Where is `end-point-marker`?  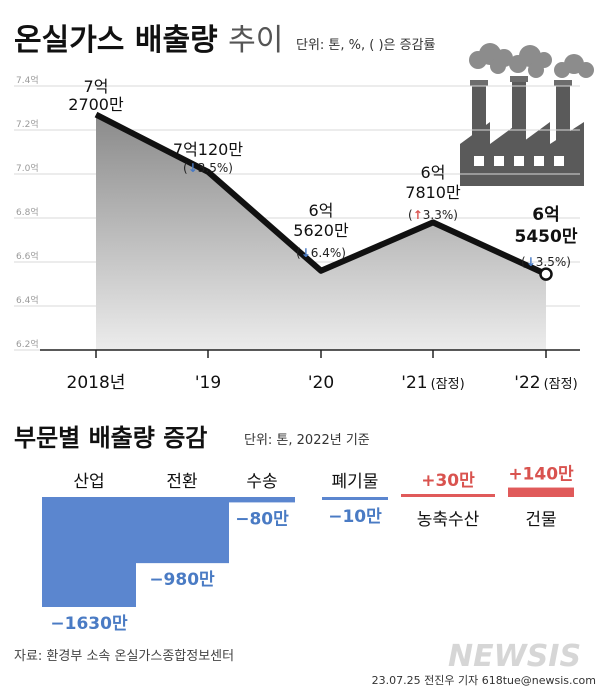 end-point-marker is located at coordinates (546, 274).